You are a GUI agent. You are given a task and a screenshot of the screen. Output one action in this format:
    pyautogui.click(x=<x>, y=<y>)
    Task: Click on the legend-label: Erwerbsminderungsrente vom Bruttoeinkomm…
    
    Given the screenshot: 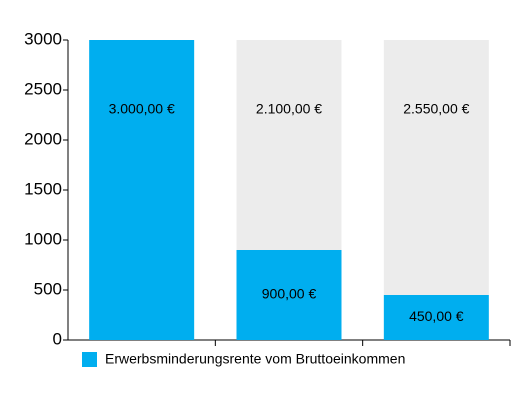 What is the action you would take?
    pyautogui.click(x=255, y=359)
    